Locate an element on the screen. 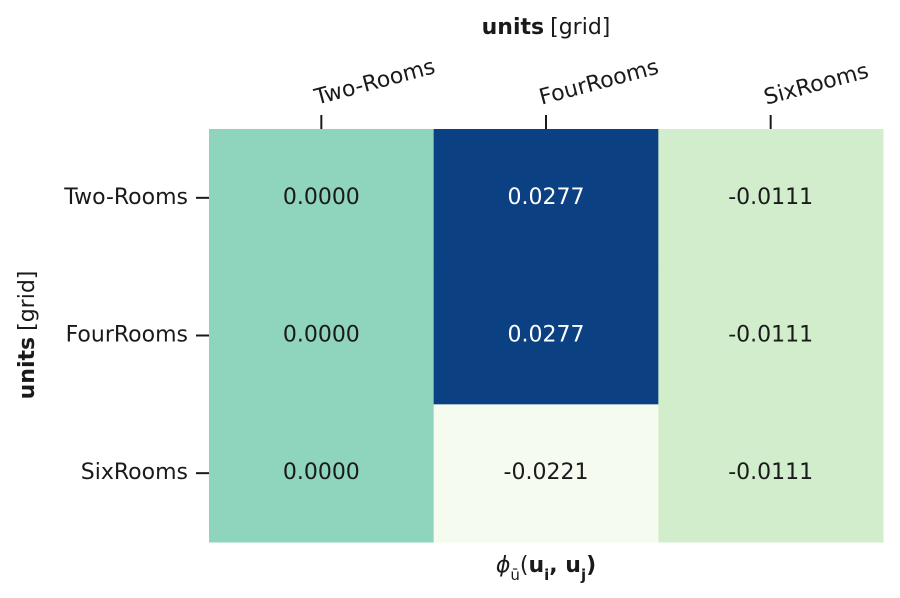  bottom-label-part: ( is located at coordinates (524, 565).